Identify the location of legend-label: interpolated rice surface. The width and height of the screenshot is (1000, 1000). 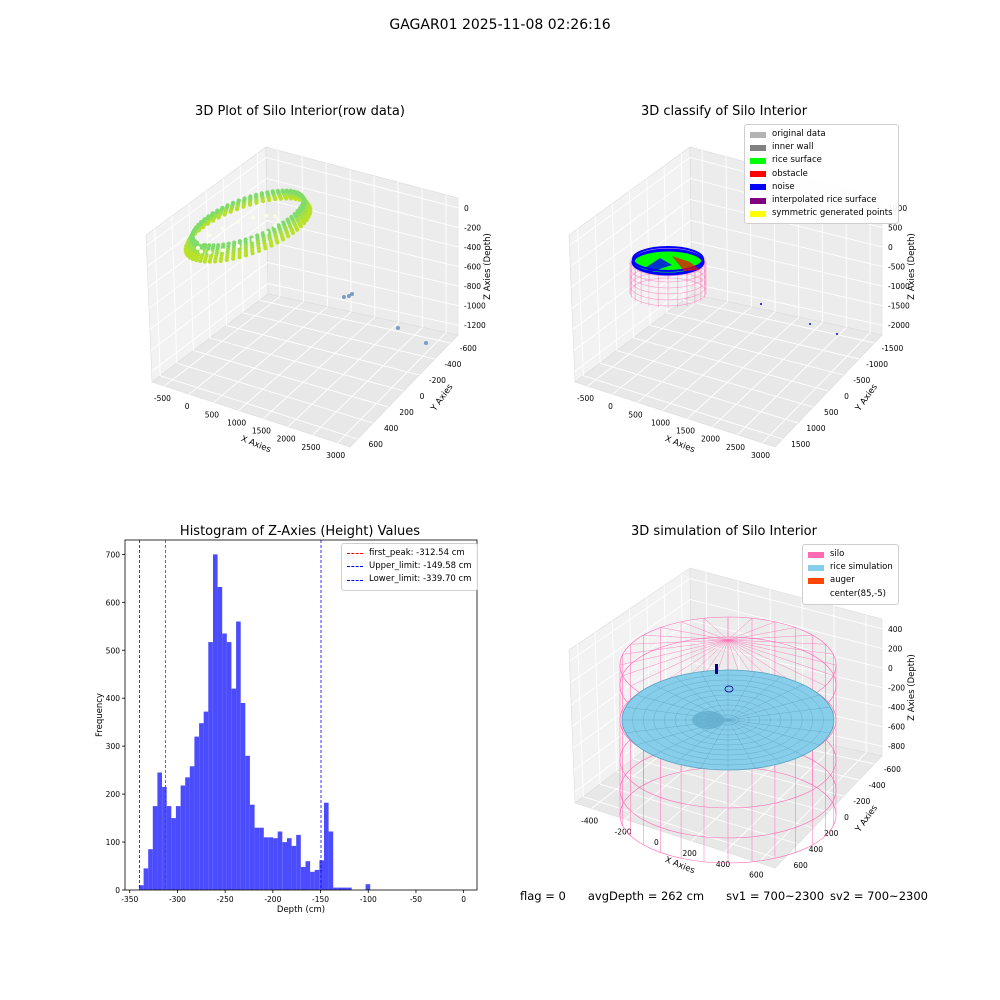
(824, 200).